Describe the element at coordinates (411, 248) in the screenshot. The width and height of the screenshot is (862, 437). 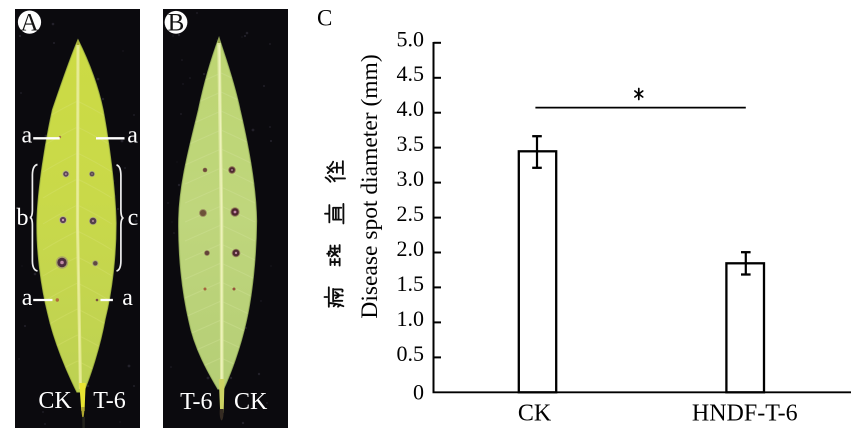
I see `svg-text: 2.0` at that location.